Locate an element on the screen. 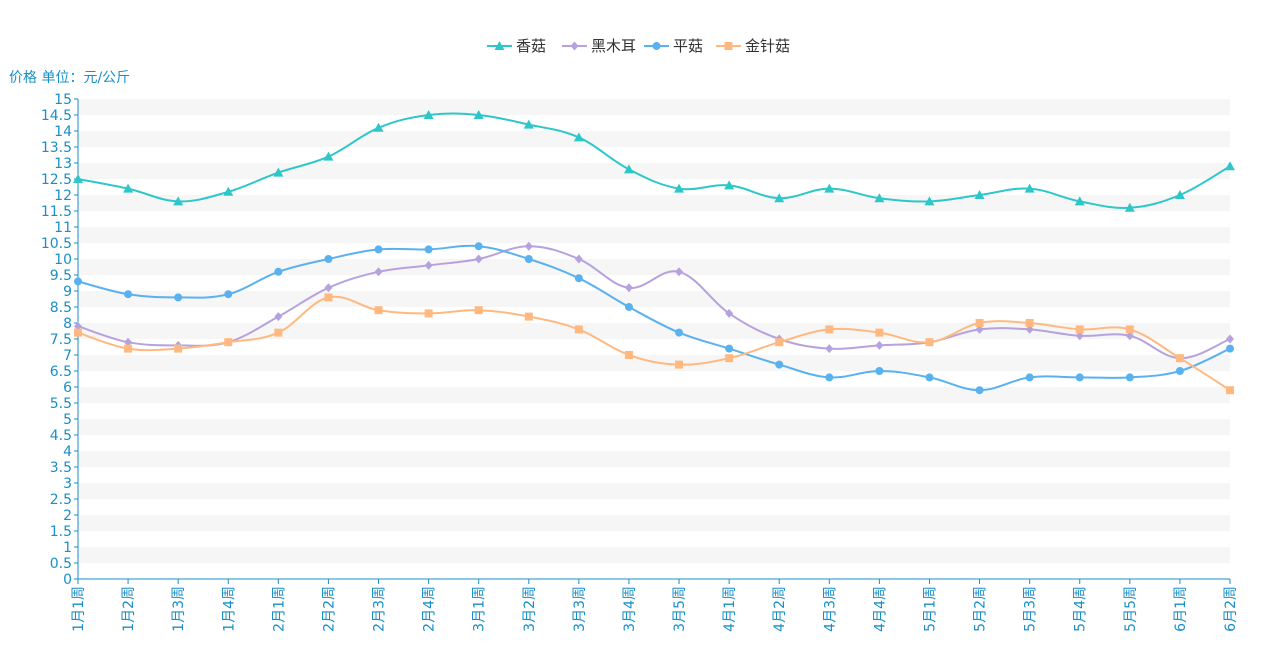  x-tick-label: 6月2周 is located at coordinates (1231, 609).